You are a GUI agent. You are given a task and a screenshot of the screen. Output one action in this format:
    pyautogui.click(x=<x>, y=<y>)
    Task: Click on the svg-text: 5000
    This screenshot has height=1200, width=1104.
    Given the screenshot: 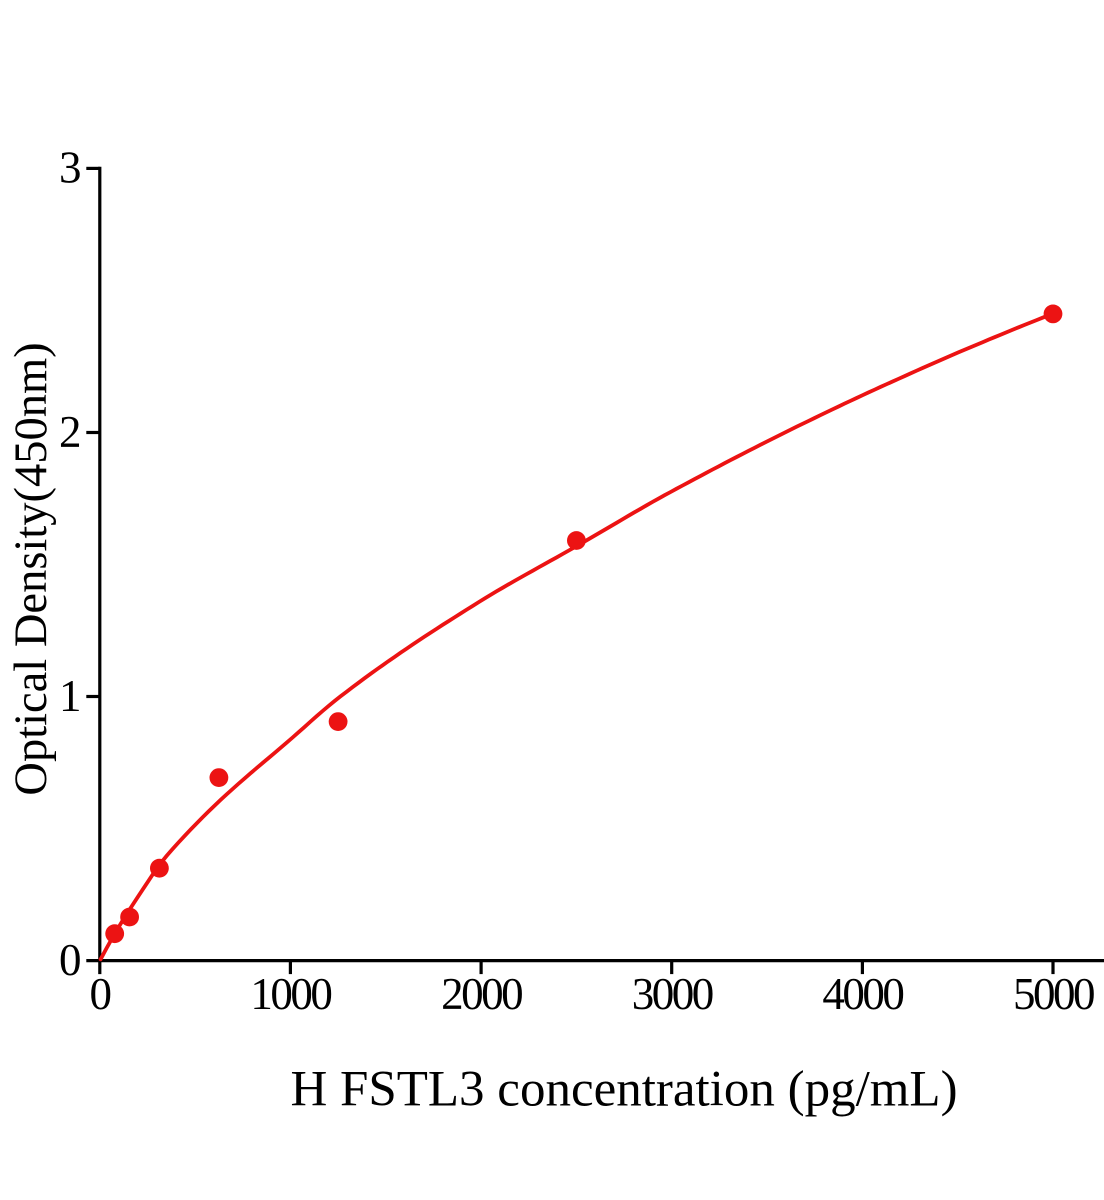 What is the action you would take?
    pyautogui.click(x=1053, y=994)
    